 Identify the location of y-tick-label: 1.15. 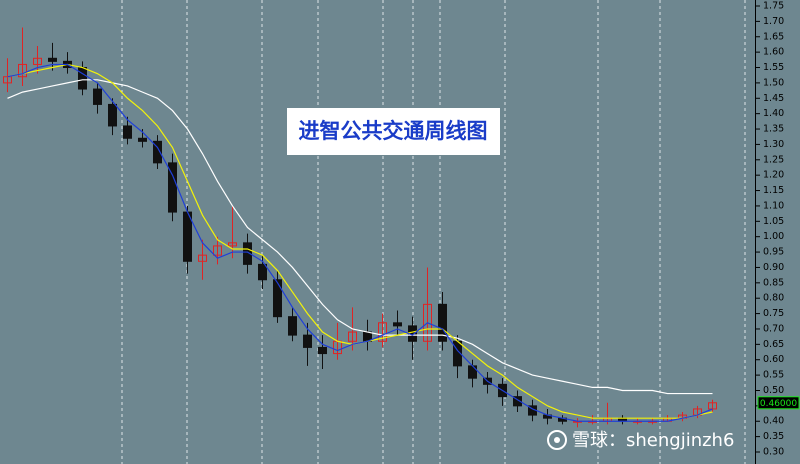
(773, 190).